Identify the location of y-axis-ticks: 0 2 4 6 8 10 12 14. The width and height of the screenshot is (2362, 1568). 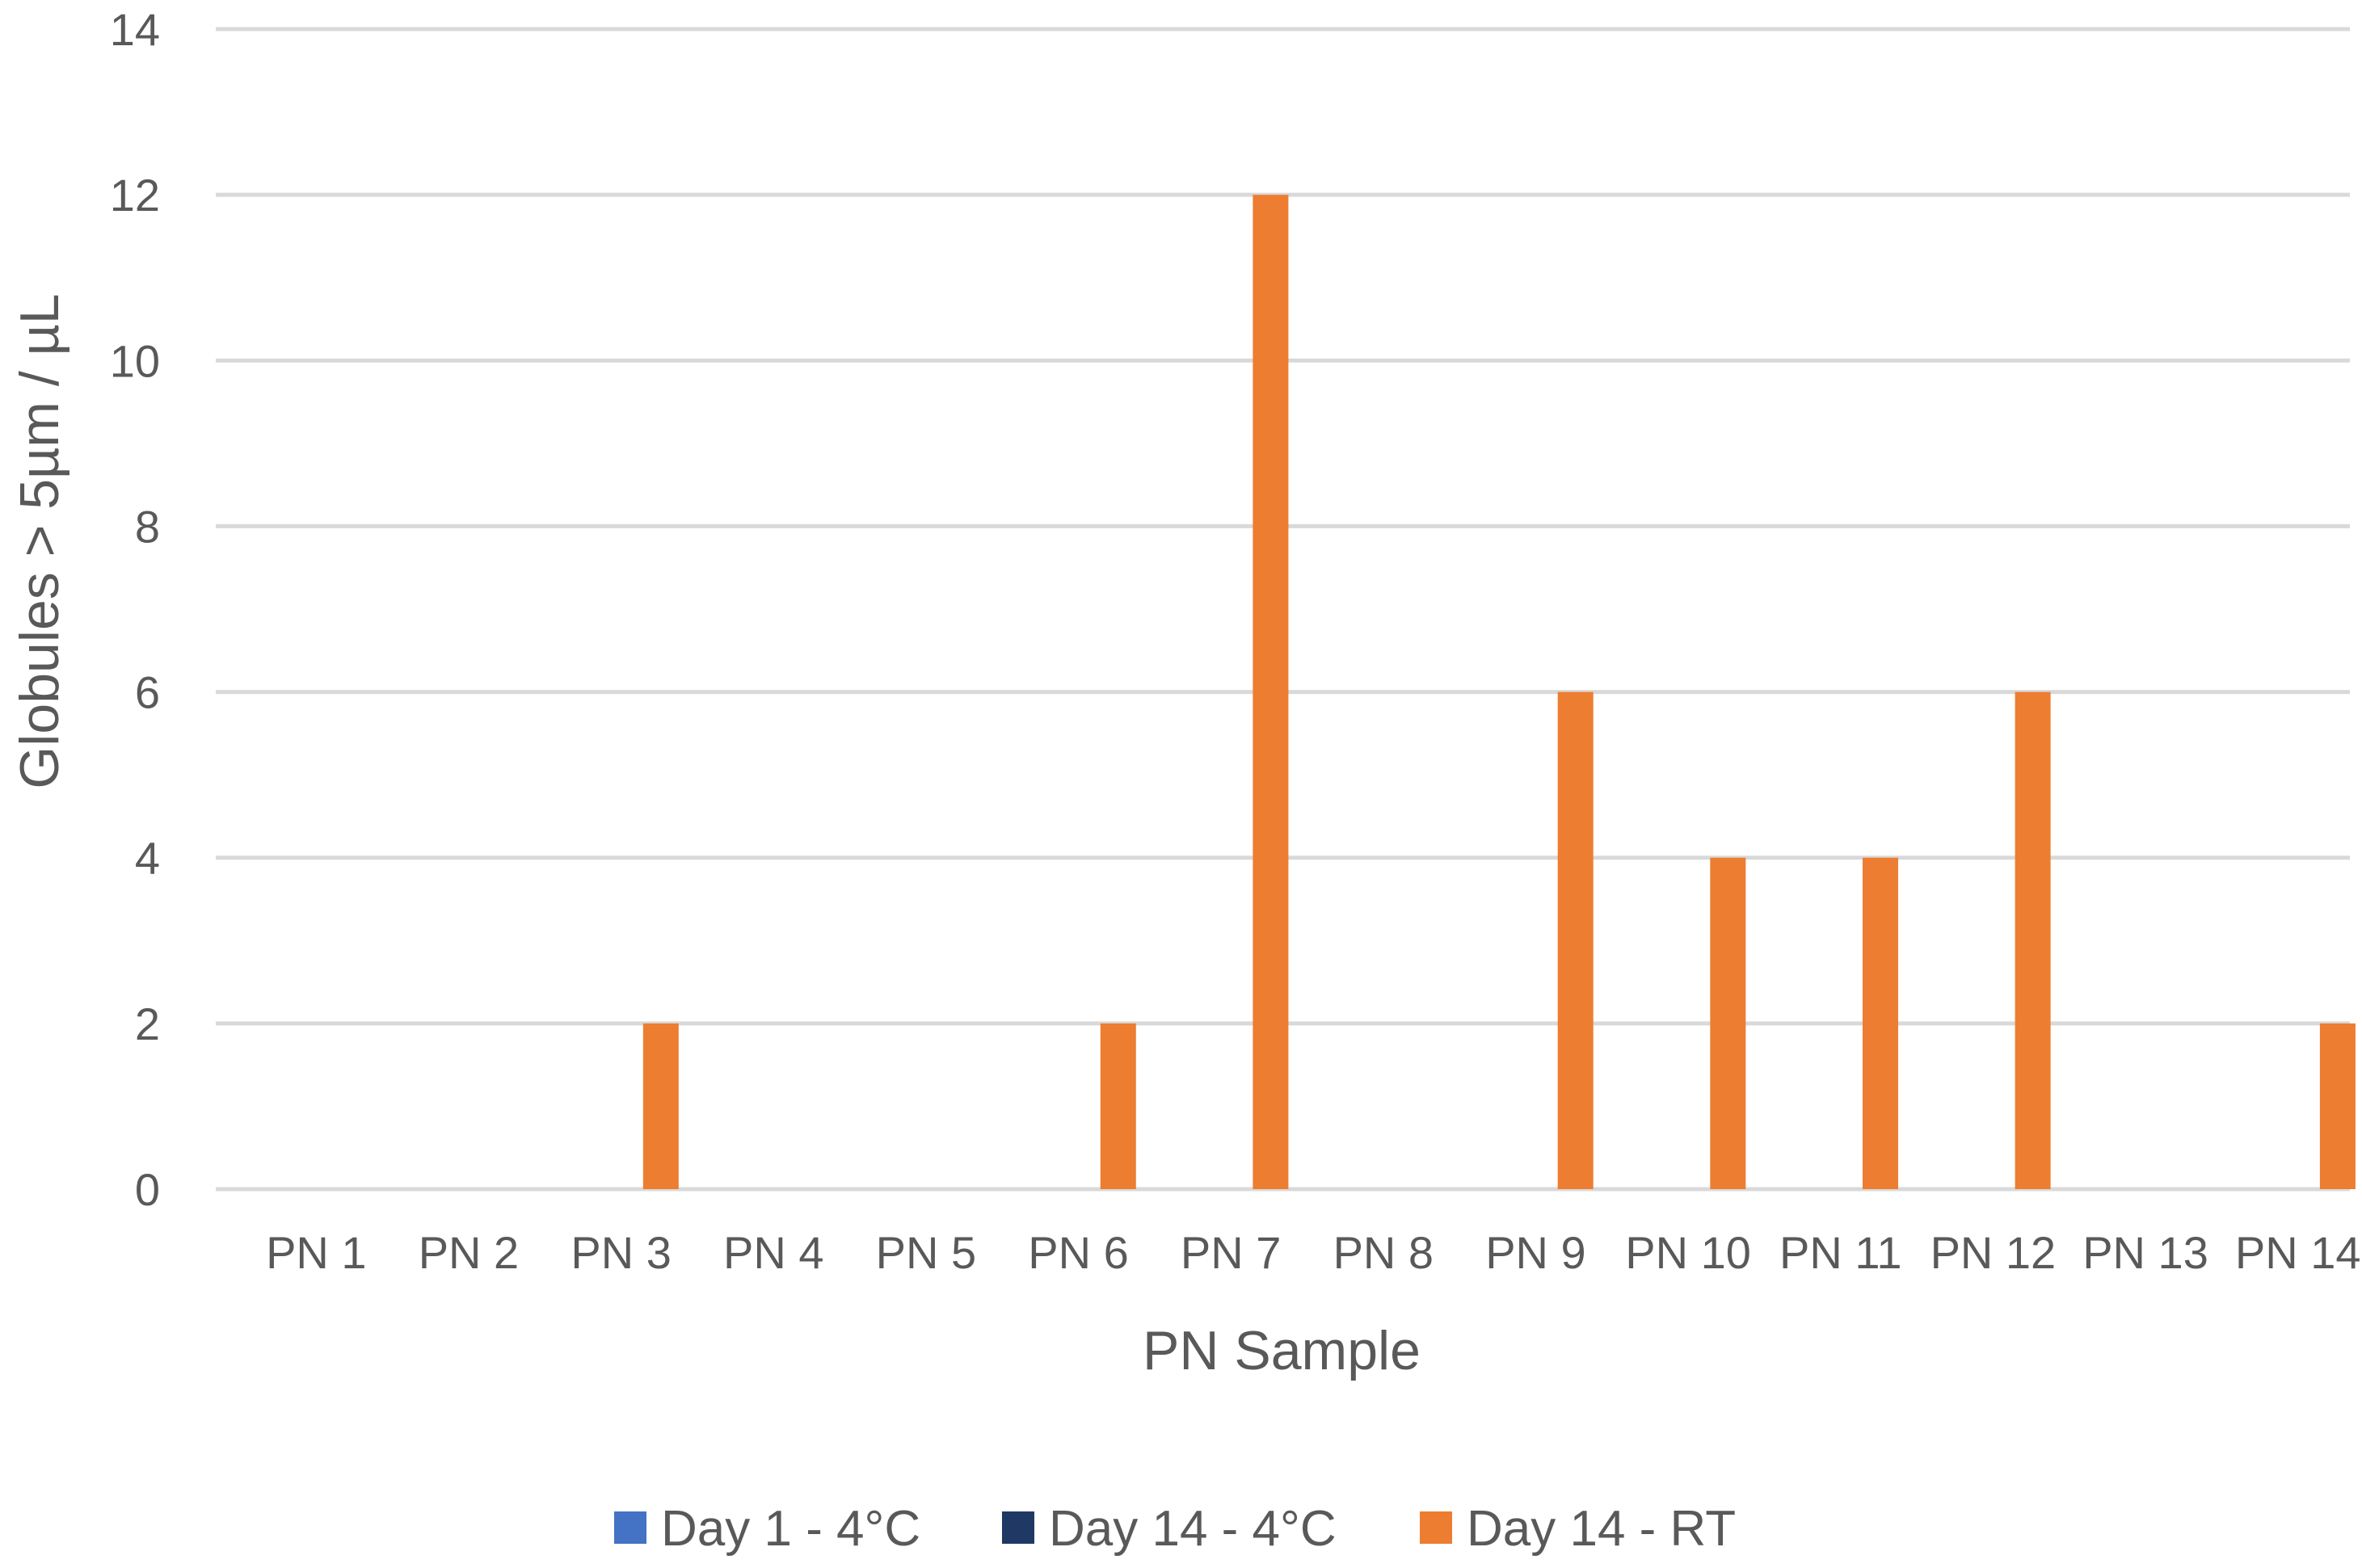
(135, 609).